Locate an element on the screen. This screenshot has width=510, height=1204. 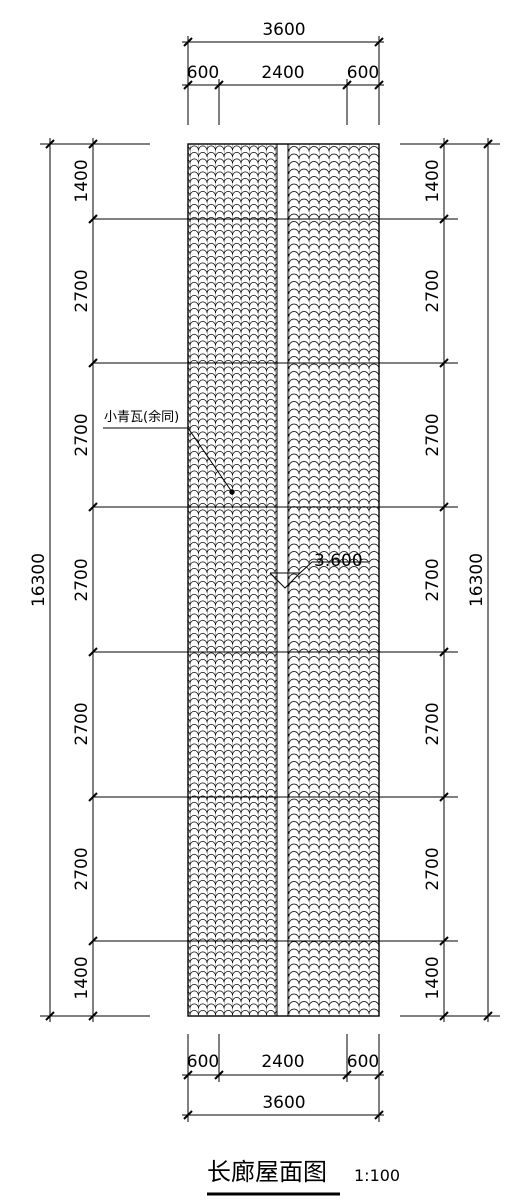
left-dim-seg-4: 2700 is located at coordinates (82, 579).